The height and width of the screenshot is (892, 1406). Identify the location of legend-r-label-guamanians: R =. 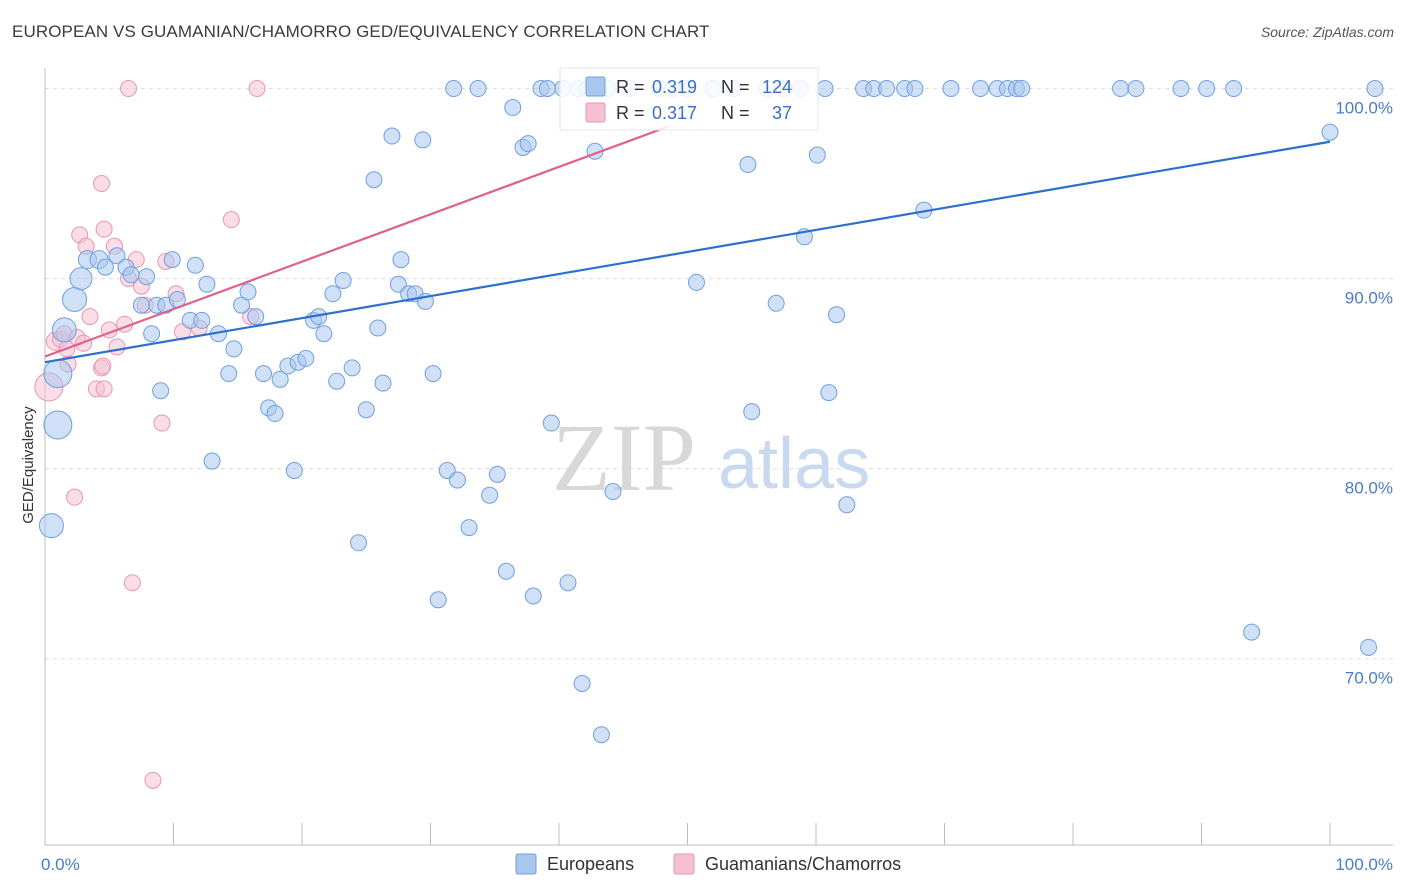
(630, 113).